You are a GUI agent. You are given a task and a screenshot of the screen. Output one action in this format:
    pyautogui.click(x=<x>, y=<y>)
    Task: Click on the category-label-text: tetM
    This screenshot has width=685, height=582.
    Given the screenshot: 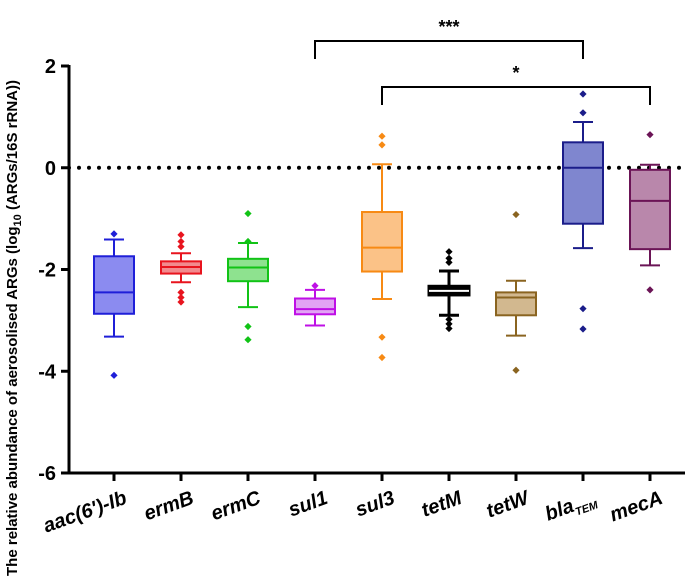 What is the action you would take?
    pyautogui.click(x=442, y=504)
    